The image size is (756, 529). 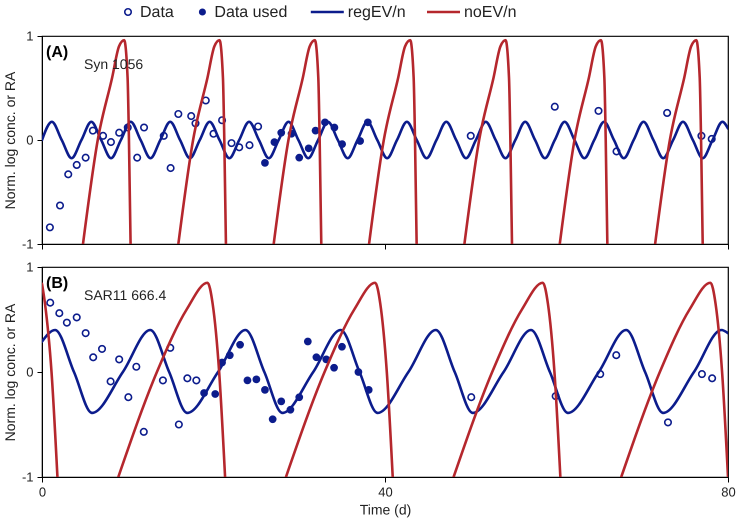 What do you see at coordinates (57, 52) in the screenshot?
I see `annotation: (A)` at bounding box center [57, 52].